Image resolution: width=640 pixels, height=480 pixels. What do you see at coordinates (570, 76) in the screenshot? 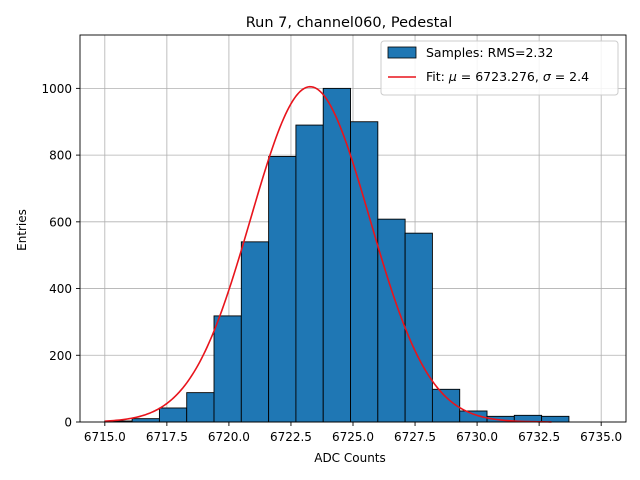
I see `legend-fit-sigma-value: = 2.4` at bounding box center [570, 76].